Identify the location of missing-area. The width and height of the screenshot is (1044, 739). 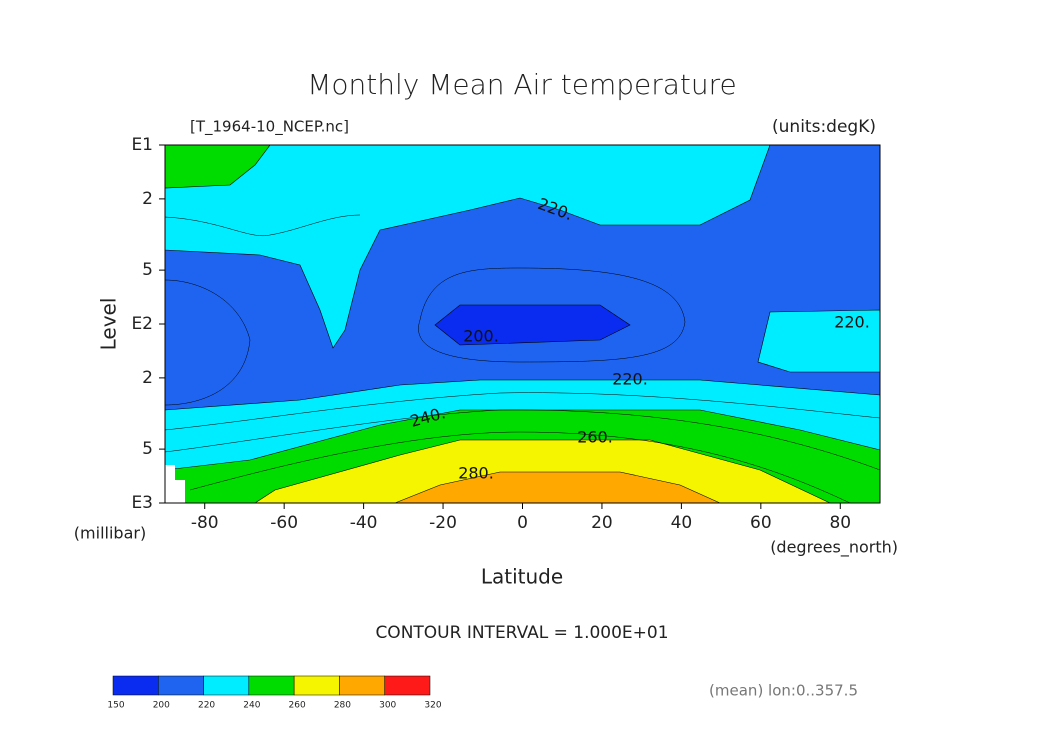
(175, 484).